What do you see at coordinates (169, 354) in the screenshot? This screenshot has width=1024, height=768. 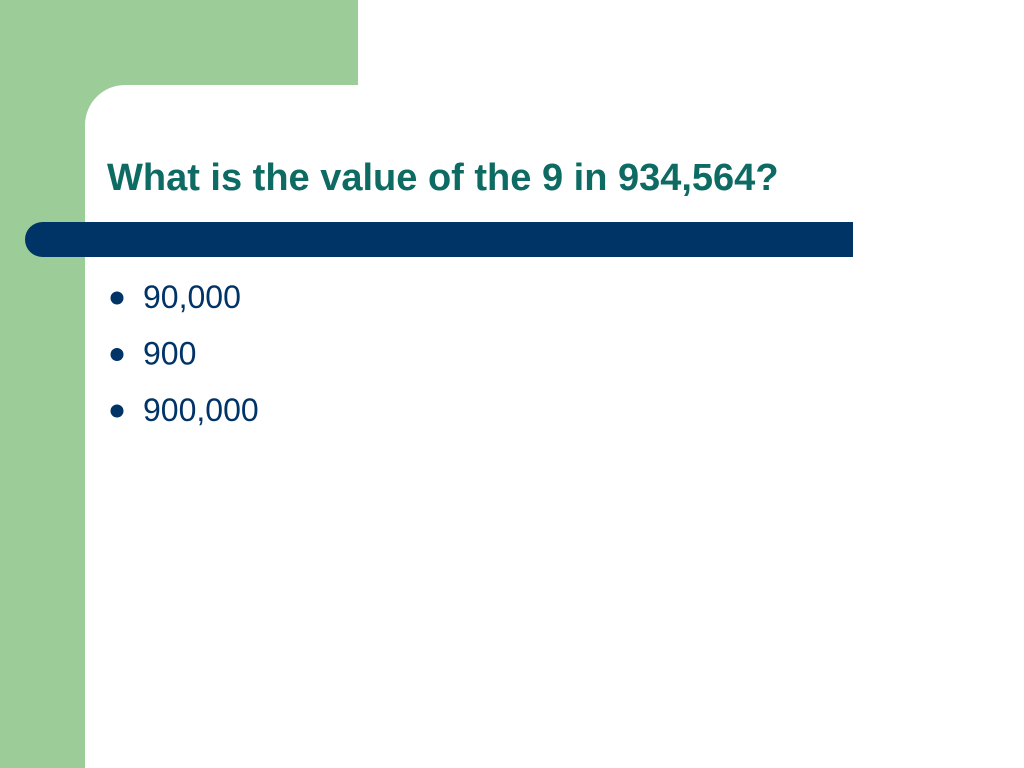 I see `bullet-text: 900` at bounding box center [169, 354].